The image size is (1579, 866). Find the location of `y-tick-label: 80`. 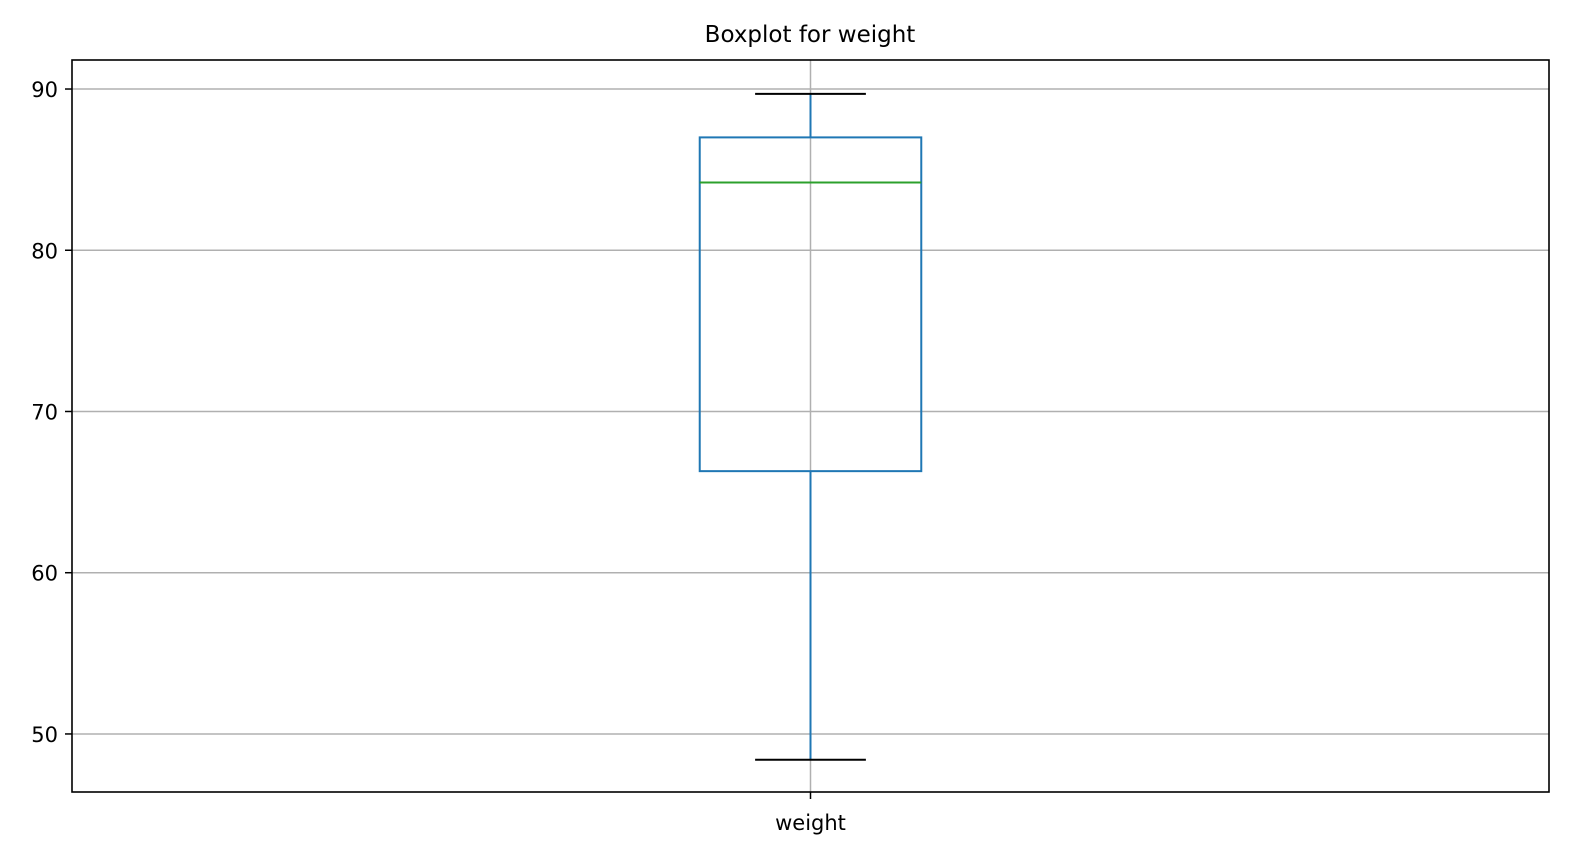

y-tick-label: 80 is located at coordinates (44, 251).